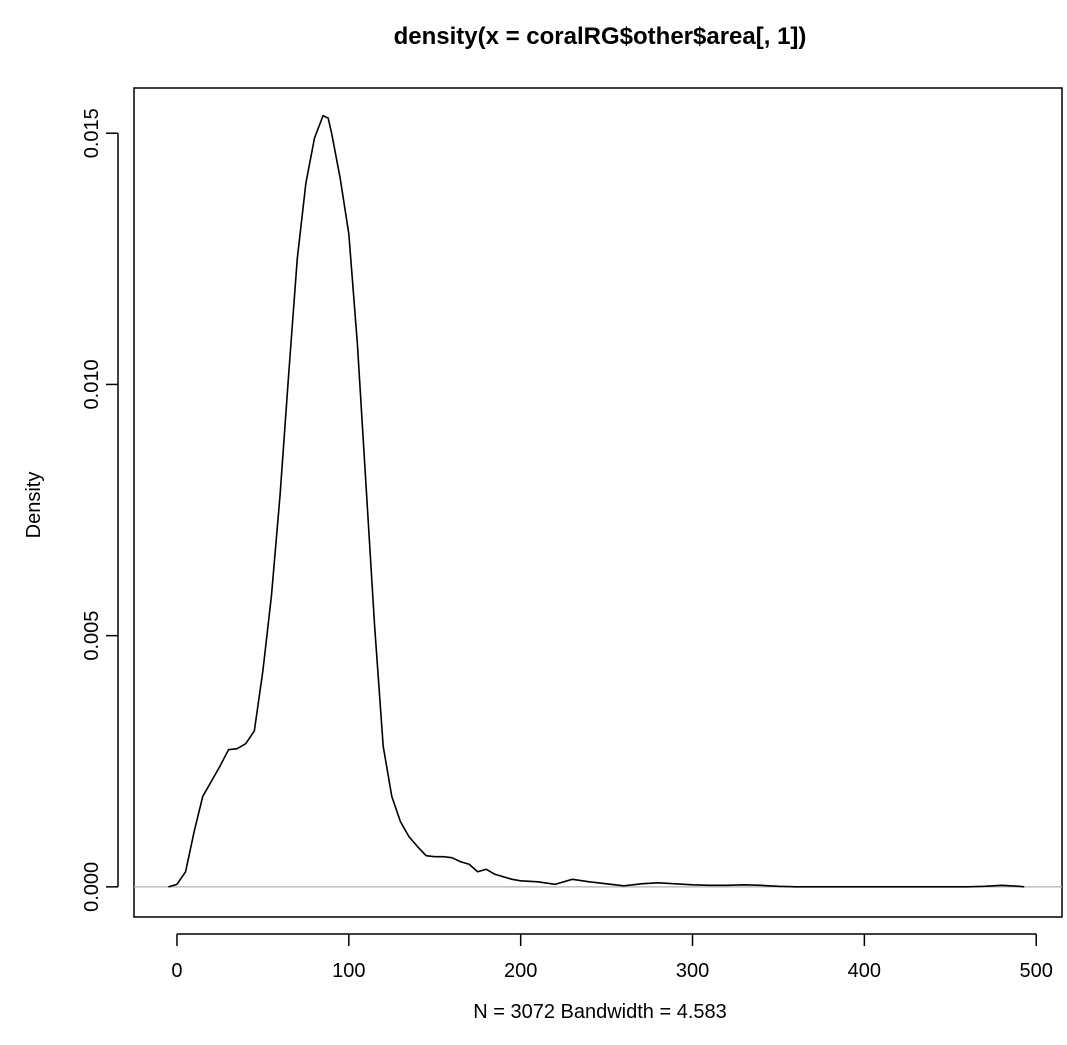 This screenshot has height=1045, width=1067. Describe the element at coordinates (520, 971) in the screenshot. I see `x-tick-label: 200` at that location.